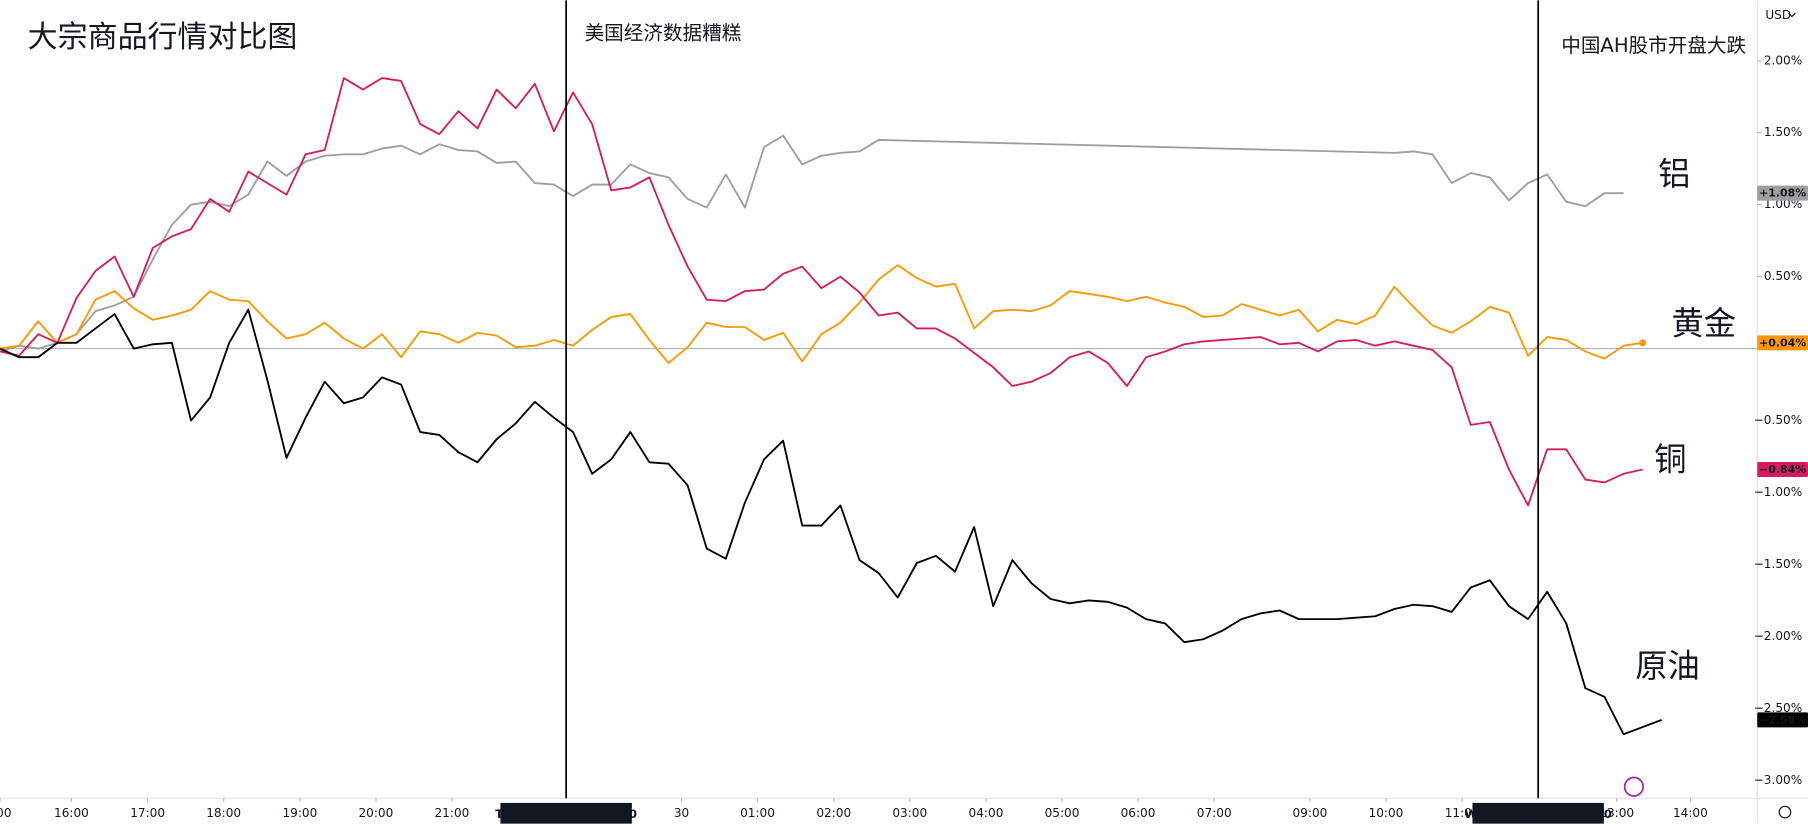 This screenshot has width=1808, height=824. Describe the element at coordinates (71, 813) in the screenshot. I see `x-tick-label: 16:00` at that location.